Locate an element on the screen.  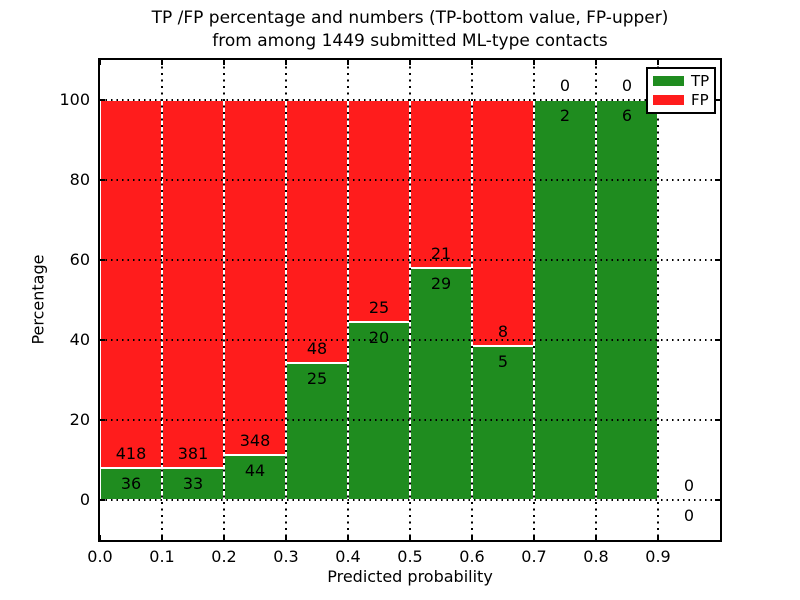
fp-count-label-0.8-0.9: 0 is located at coordinates (627, 85).